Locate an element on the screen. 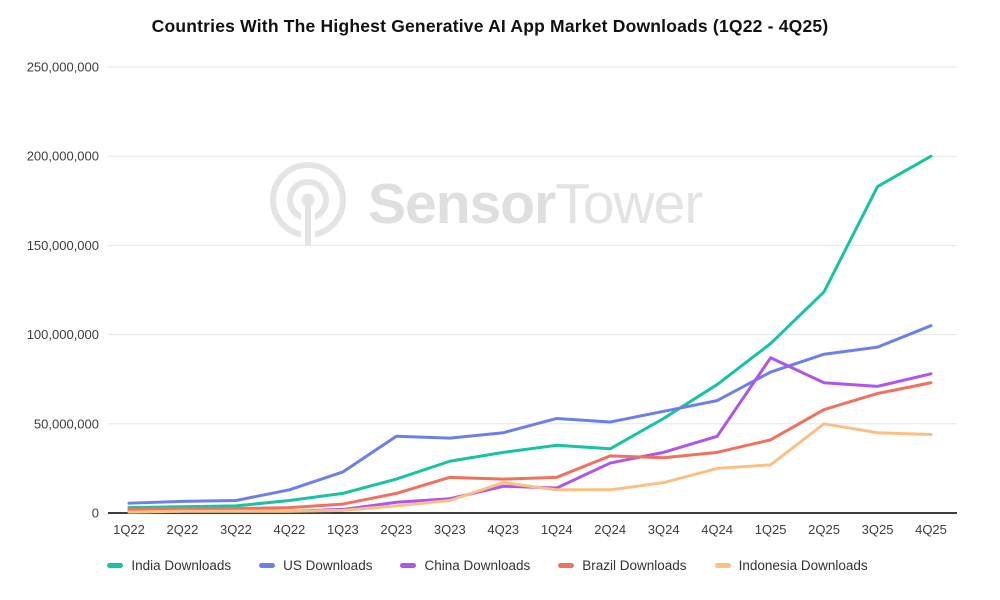 The width and height of the screenshot is (1000, 600). legend-item-indonesia-downloads: Indonesia Downloads is located at coordinates (791, 565).